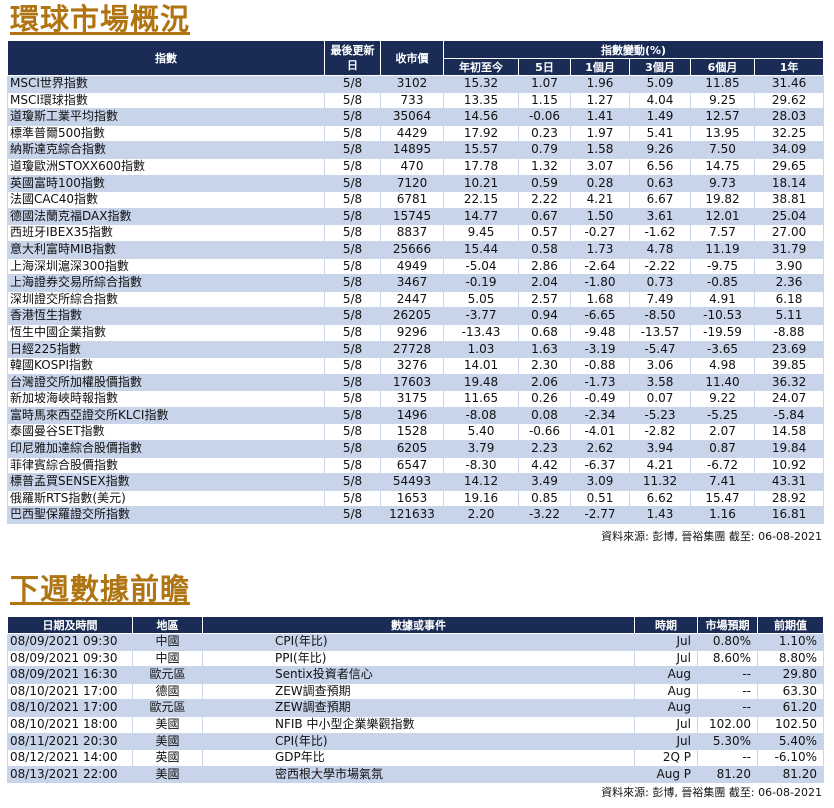 Image resolution: width=834 pixels, height=808 pixels. I want to click on ytd-change: 10.21, so click(481, 183).